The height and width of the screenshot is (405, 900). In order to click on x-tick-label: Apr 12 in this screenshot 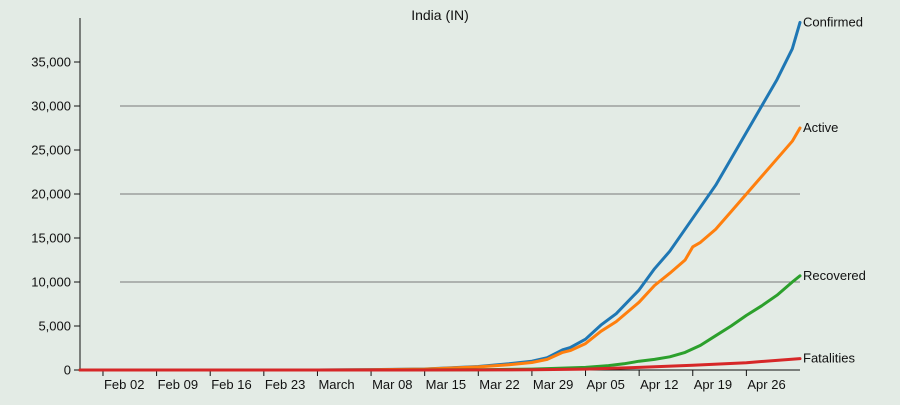, I will do `click(659, 384)`.